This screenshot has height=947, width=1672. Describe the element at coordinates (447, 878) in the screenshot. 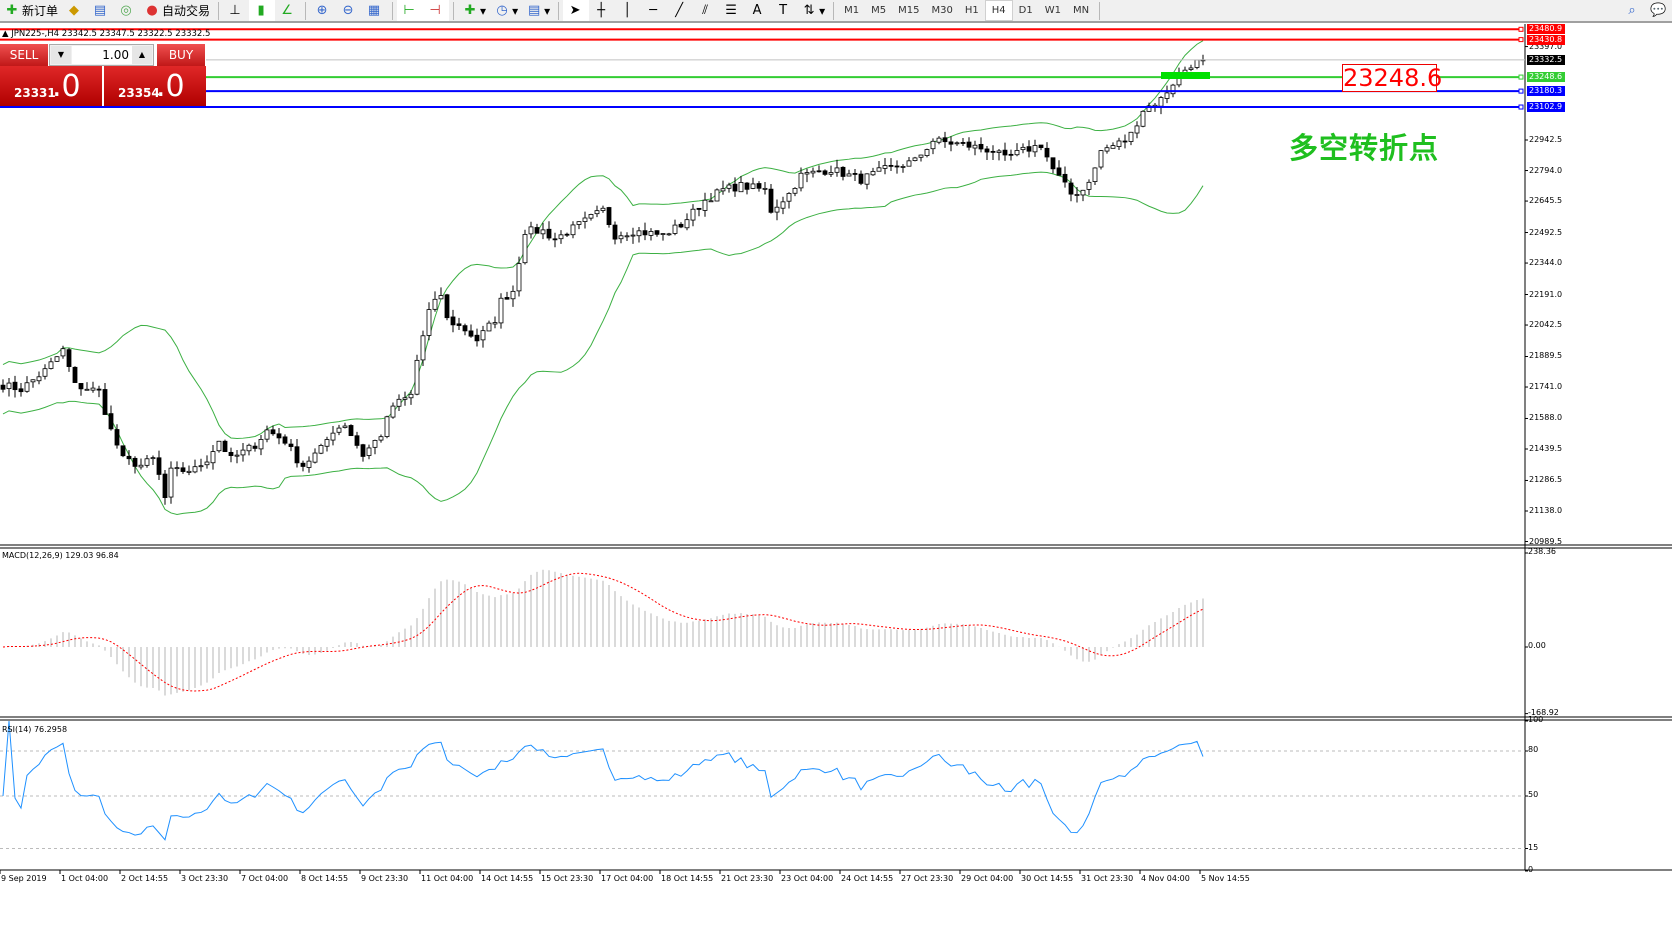

I see `time-tick-label: 11 Oct 04:00` at that location.